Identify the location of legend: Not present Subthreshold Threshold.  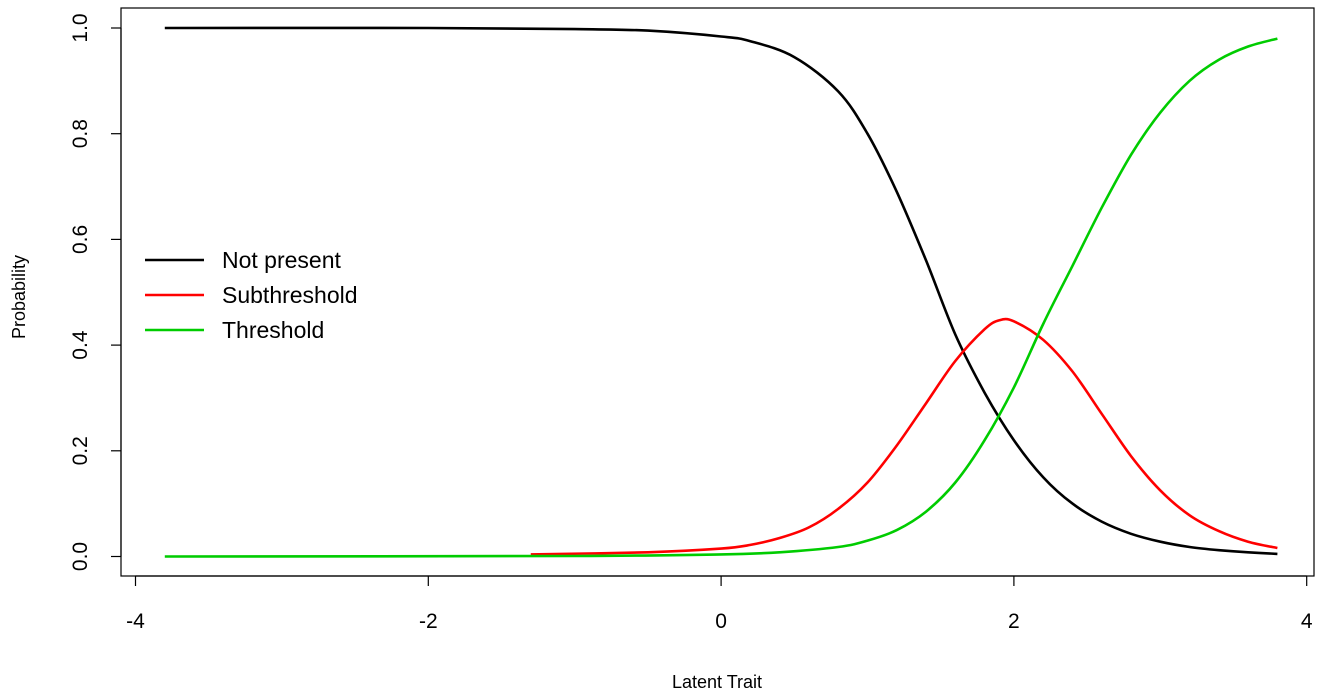
(251, 295).